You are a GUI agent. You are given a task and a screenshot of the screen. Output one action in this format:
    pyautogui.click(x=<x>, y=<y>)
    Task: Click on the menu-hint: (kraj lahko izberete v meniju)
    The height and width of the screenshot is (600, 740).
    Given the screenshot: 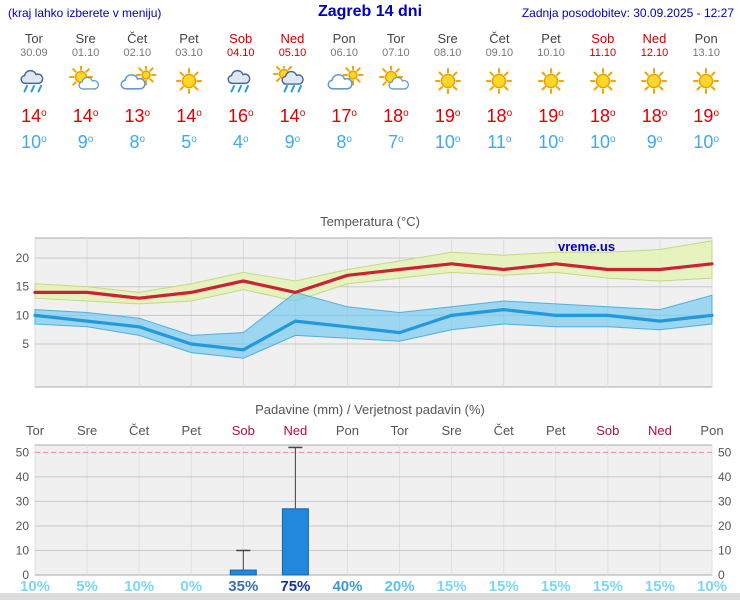 What is the action you would take?
    pyautogui.click(x=85, y=13)
    